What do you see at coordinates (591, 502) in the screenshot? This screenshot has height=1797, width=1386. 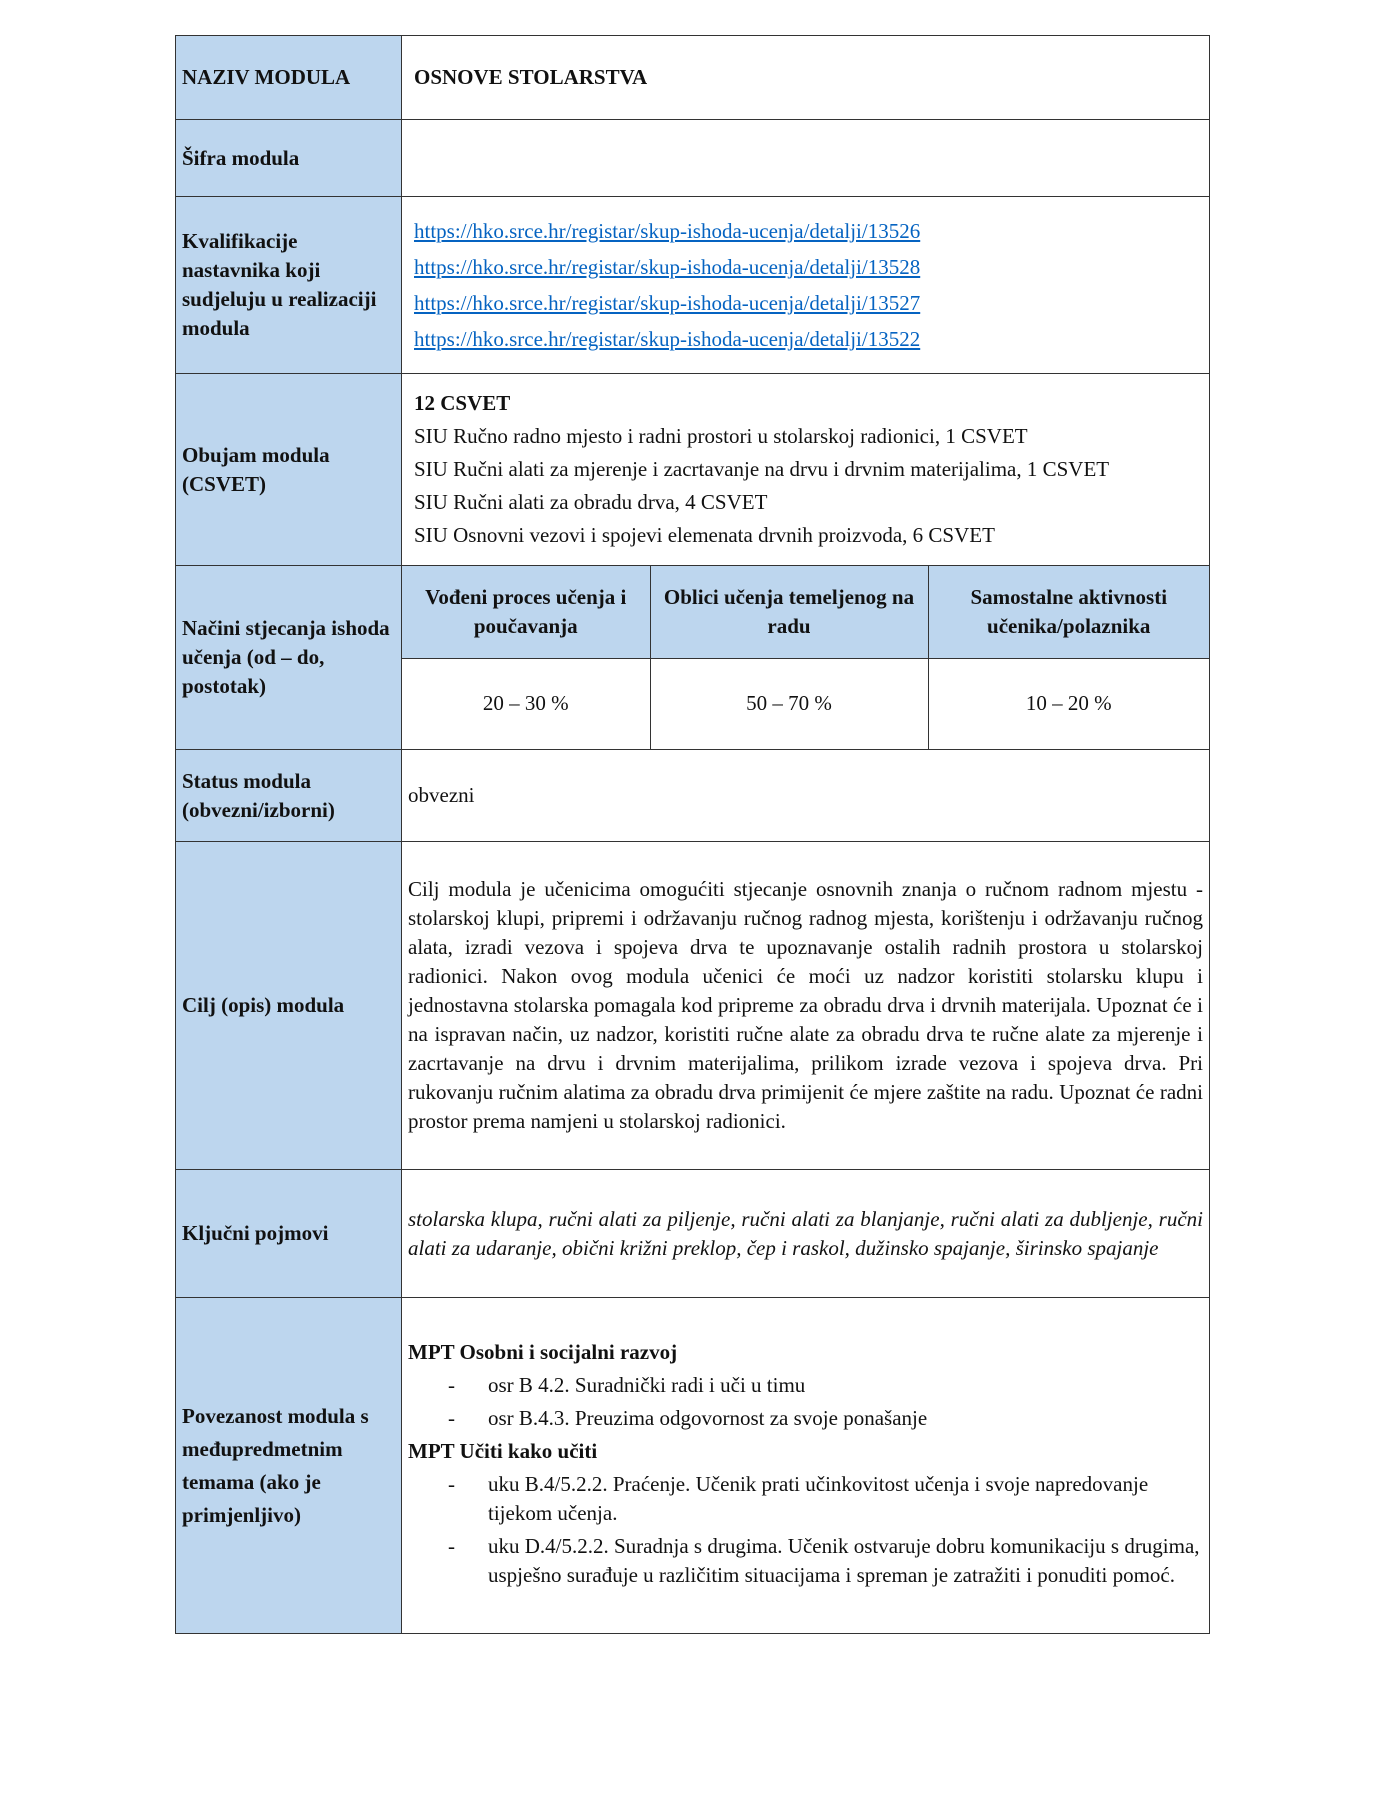 I see `obujam-item: SIU Ručni alati za obradu drva, 4 CSVET` at bounding box center [591, 502].